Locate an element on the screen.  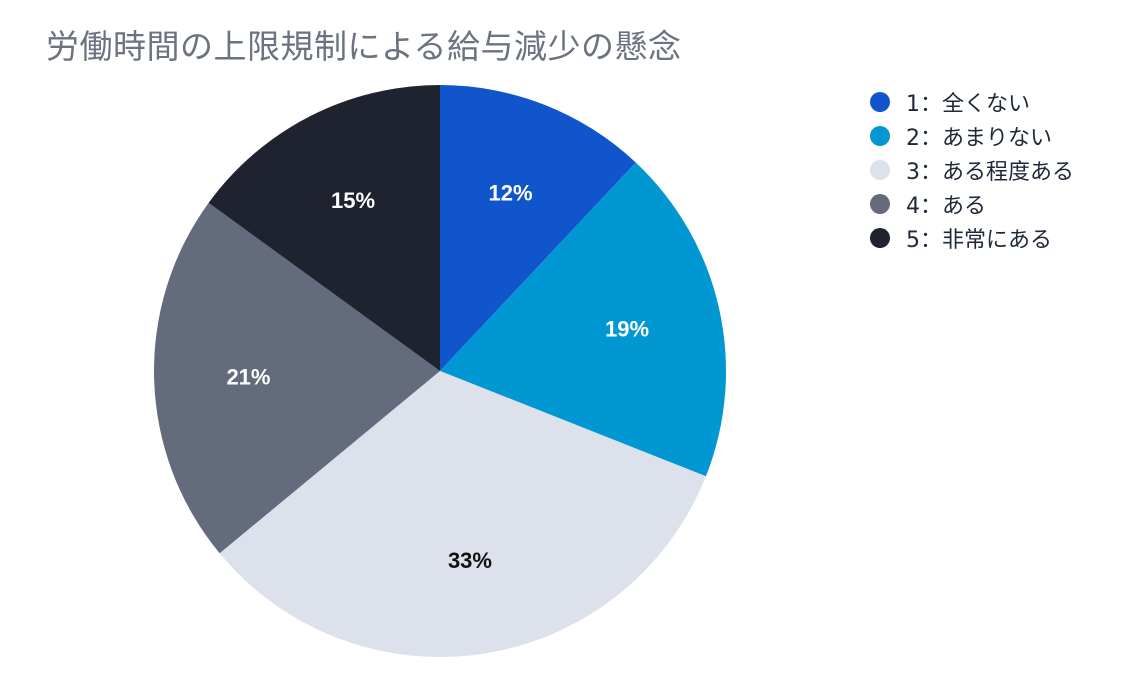
legend-label: 5：非常にある is located at coordinates (979, 240).